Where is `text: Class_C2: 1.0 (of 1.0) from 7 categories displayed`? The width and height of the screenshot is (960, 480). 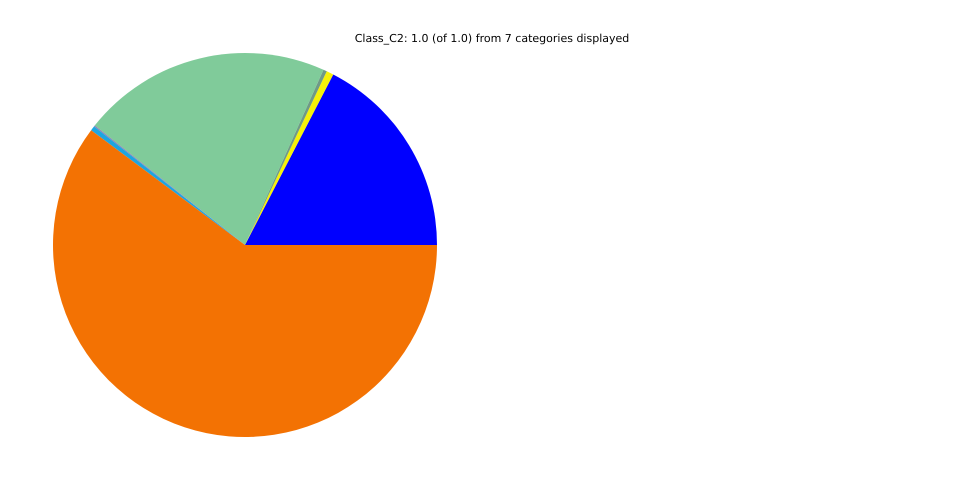
text: Class_C2: 1.0 (of 1.0) from 7 categories displayed is located at coordinates (492, 38).